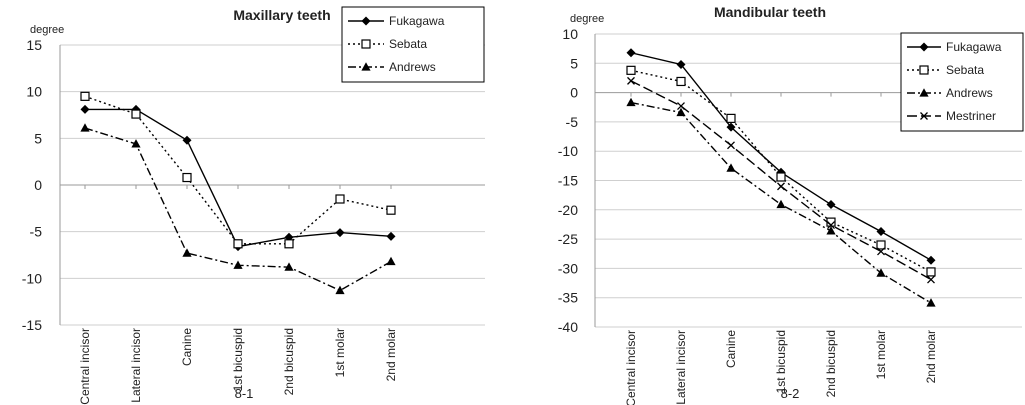  What do you see at coordinates (568, 268) in the screenshot?
I see `y-tick-label: -30` at bounding box center [568, 268].